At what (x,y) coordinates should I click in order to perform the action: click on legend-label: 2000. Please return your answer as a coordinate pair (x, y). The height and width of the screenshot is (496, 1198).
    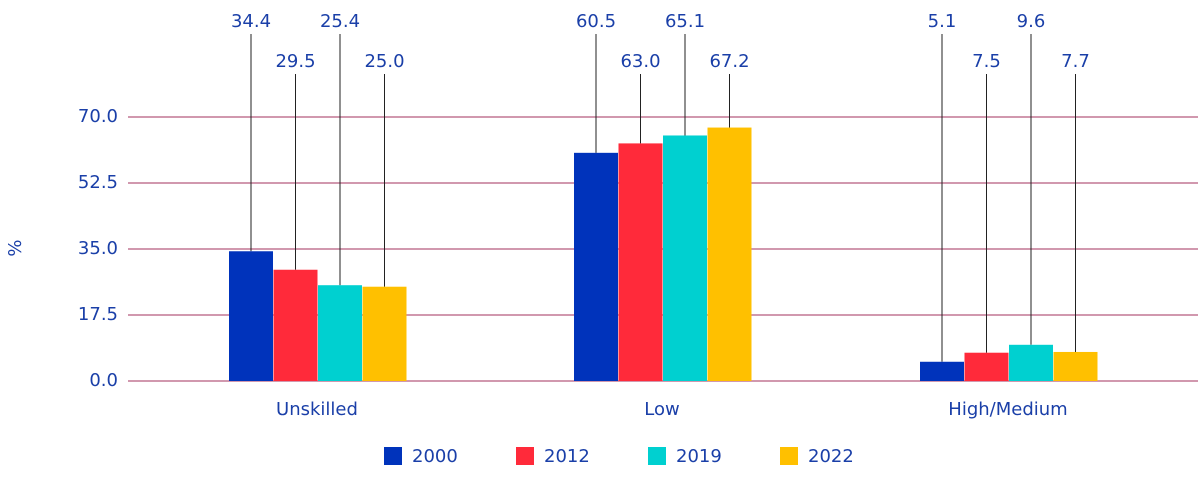
    Looking at the image, I should click on (435, 456).